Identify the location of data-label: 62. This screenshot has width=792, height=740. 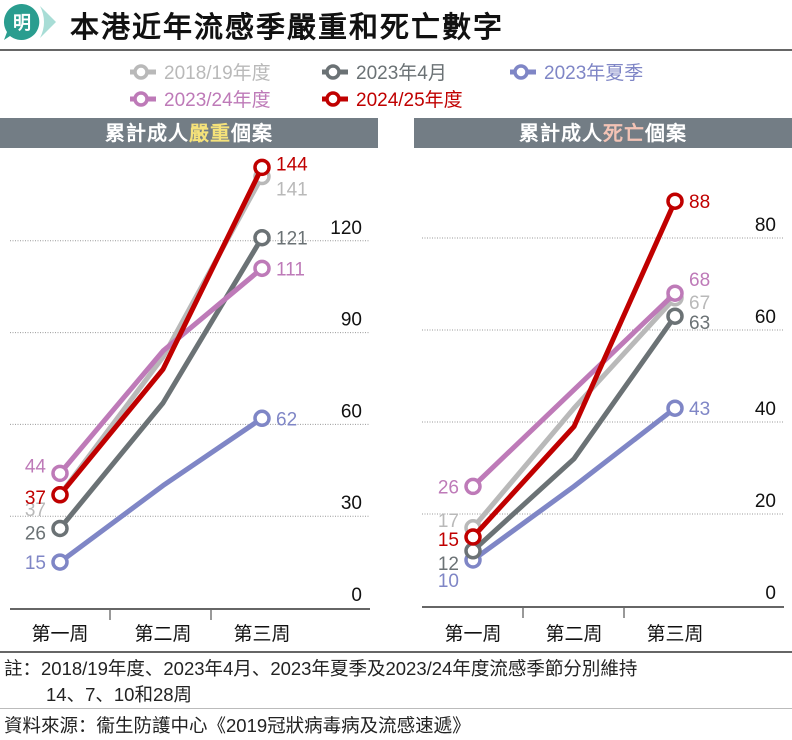
(286, 419).